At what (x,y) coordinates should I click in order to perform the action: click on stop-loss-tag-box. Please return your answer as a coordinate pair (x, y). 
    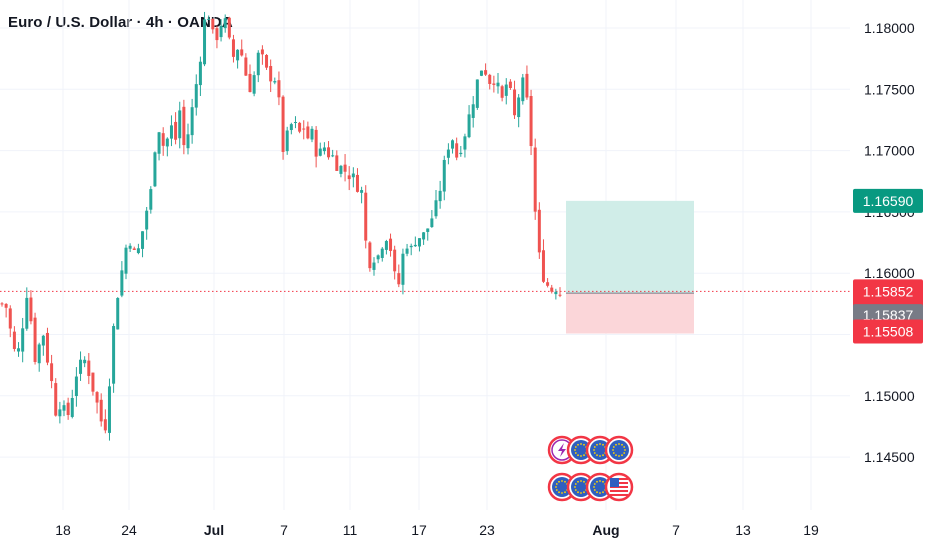
    Looking at the image, I should click on (888, 331).